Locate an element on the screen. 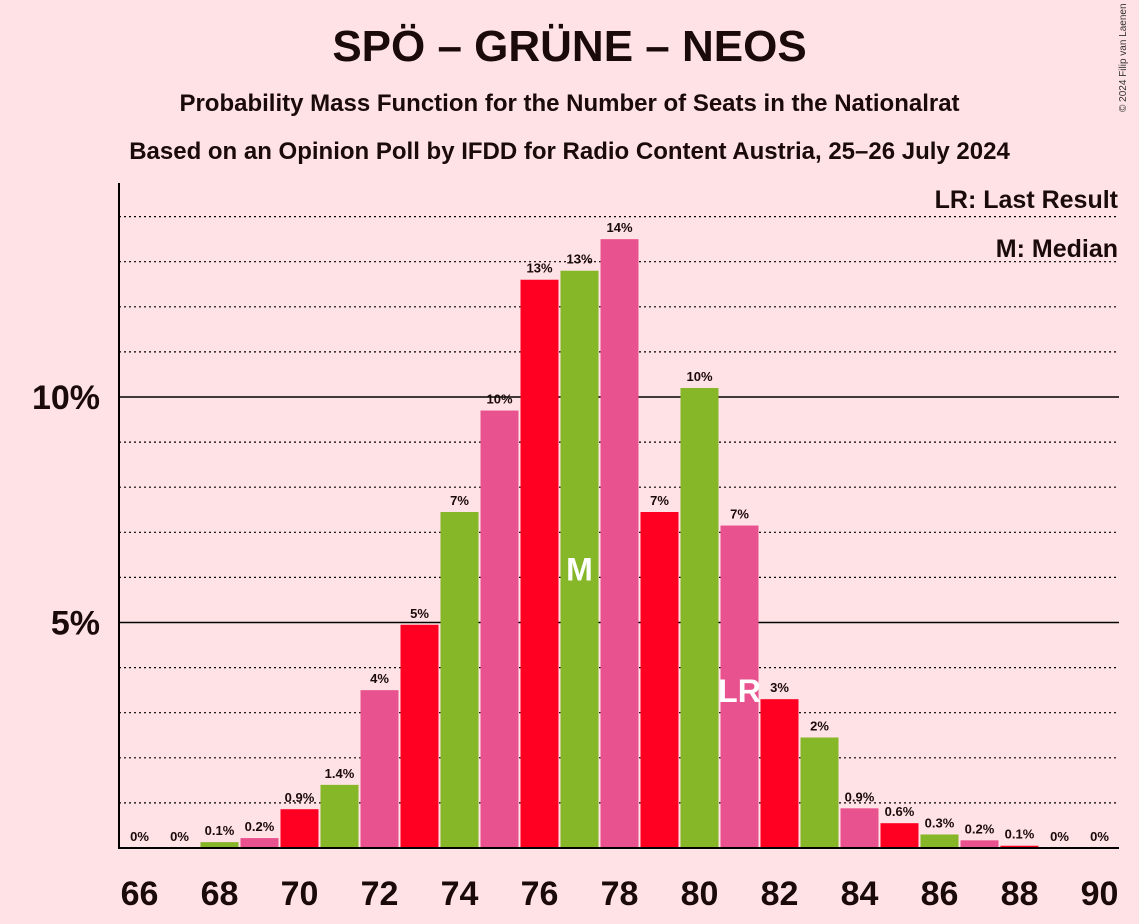 This screenshot has height=924, width=1139. data-label-89: 0% is located at coordinates (1059, 836).